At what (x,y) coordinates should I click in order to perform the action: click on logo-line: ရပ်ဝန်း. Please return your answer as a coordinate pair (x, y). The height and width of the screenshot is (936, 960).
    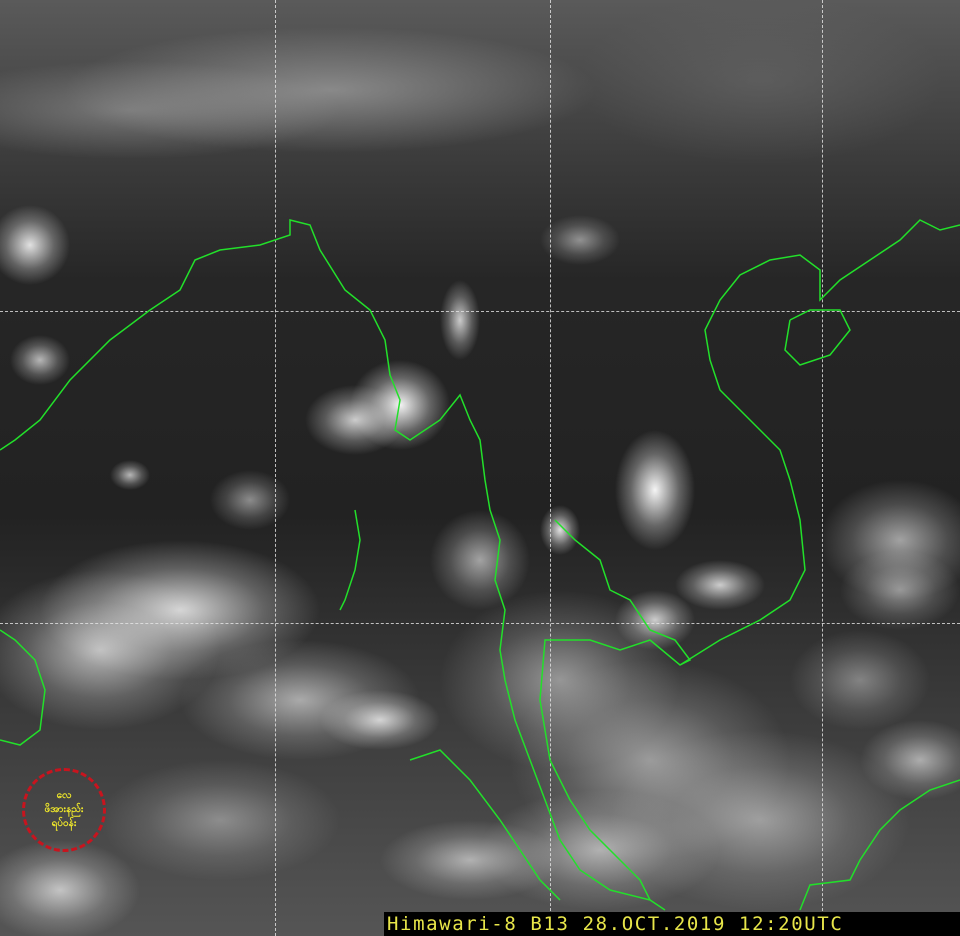
    Looking at the image, I should click on (64, 823).